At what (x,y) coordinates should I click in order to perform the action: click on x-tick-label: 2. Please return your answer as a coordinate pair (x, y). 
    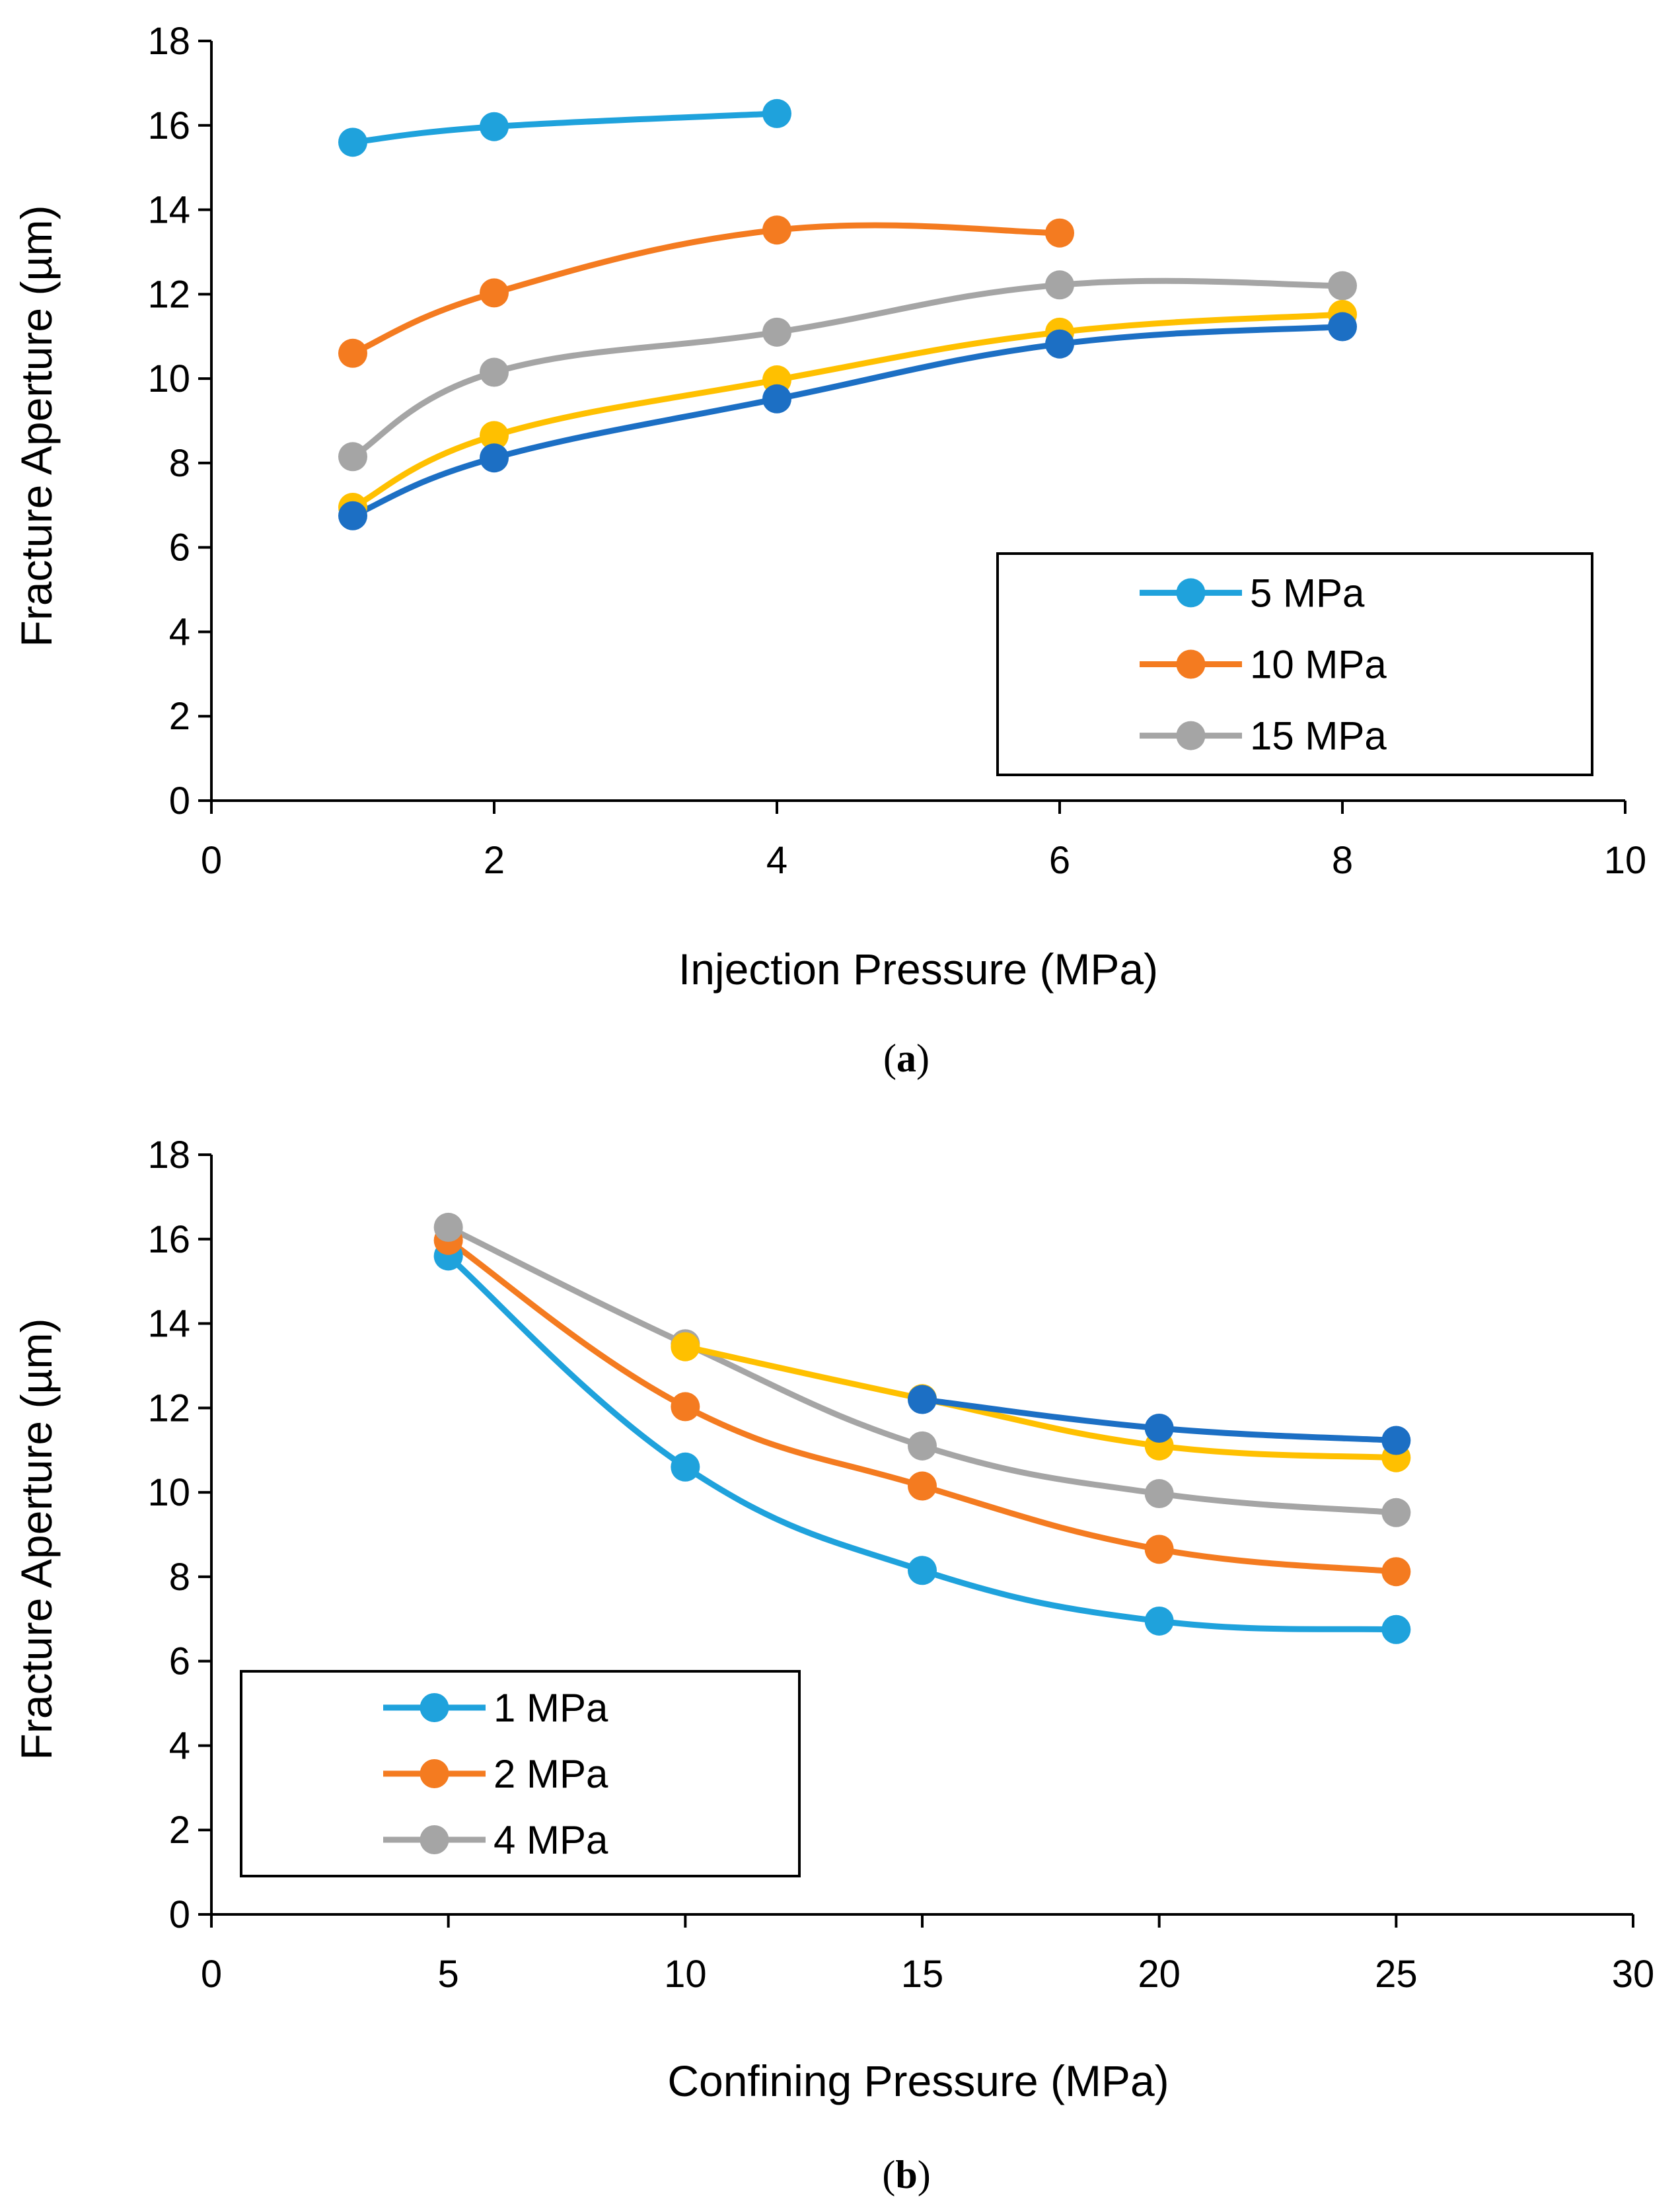
    Looking at the image, I should click on (494, 861).